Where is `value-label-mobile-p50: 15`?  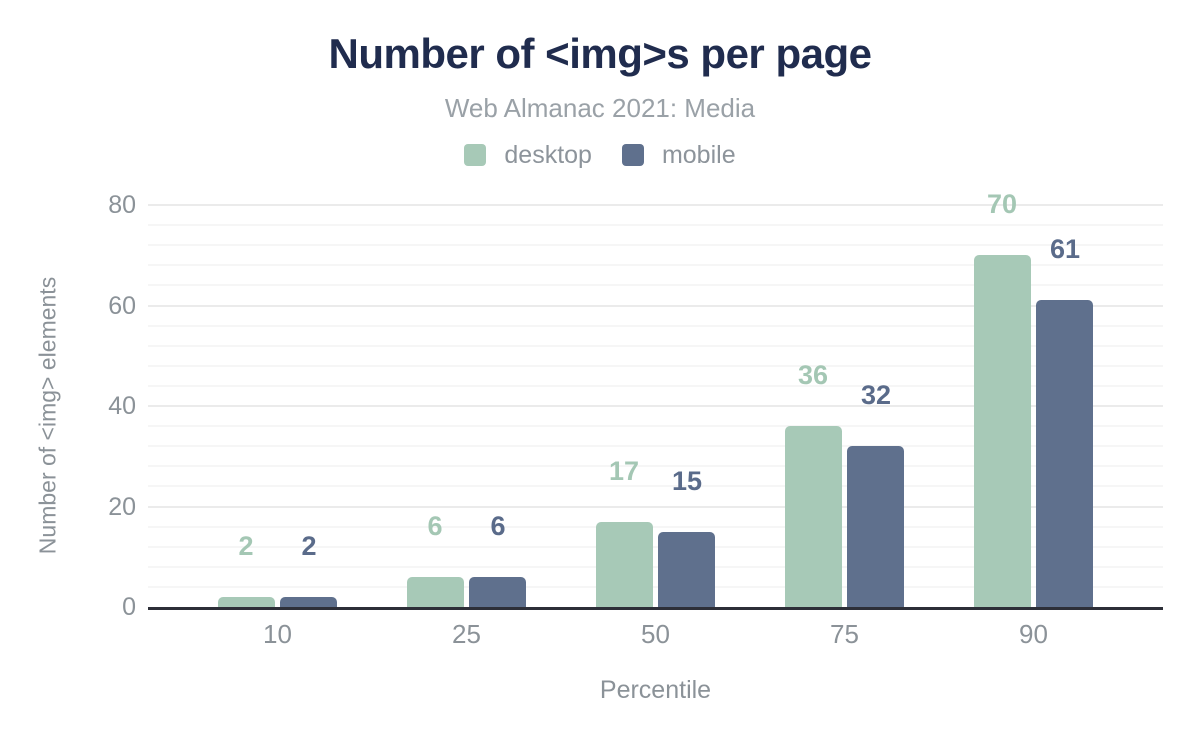 value-label-mobile-p50: 15 is located at coordinates (687, 481).